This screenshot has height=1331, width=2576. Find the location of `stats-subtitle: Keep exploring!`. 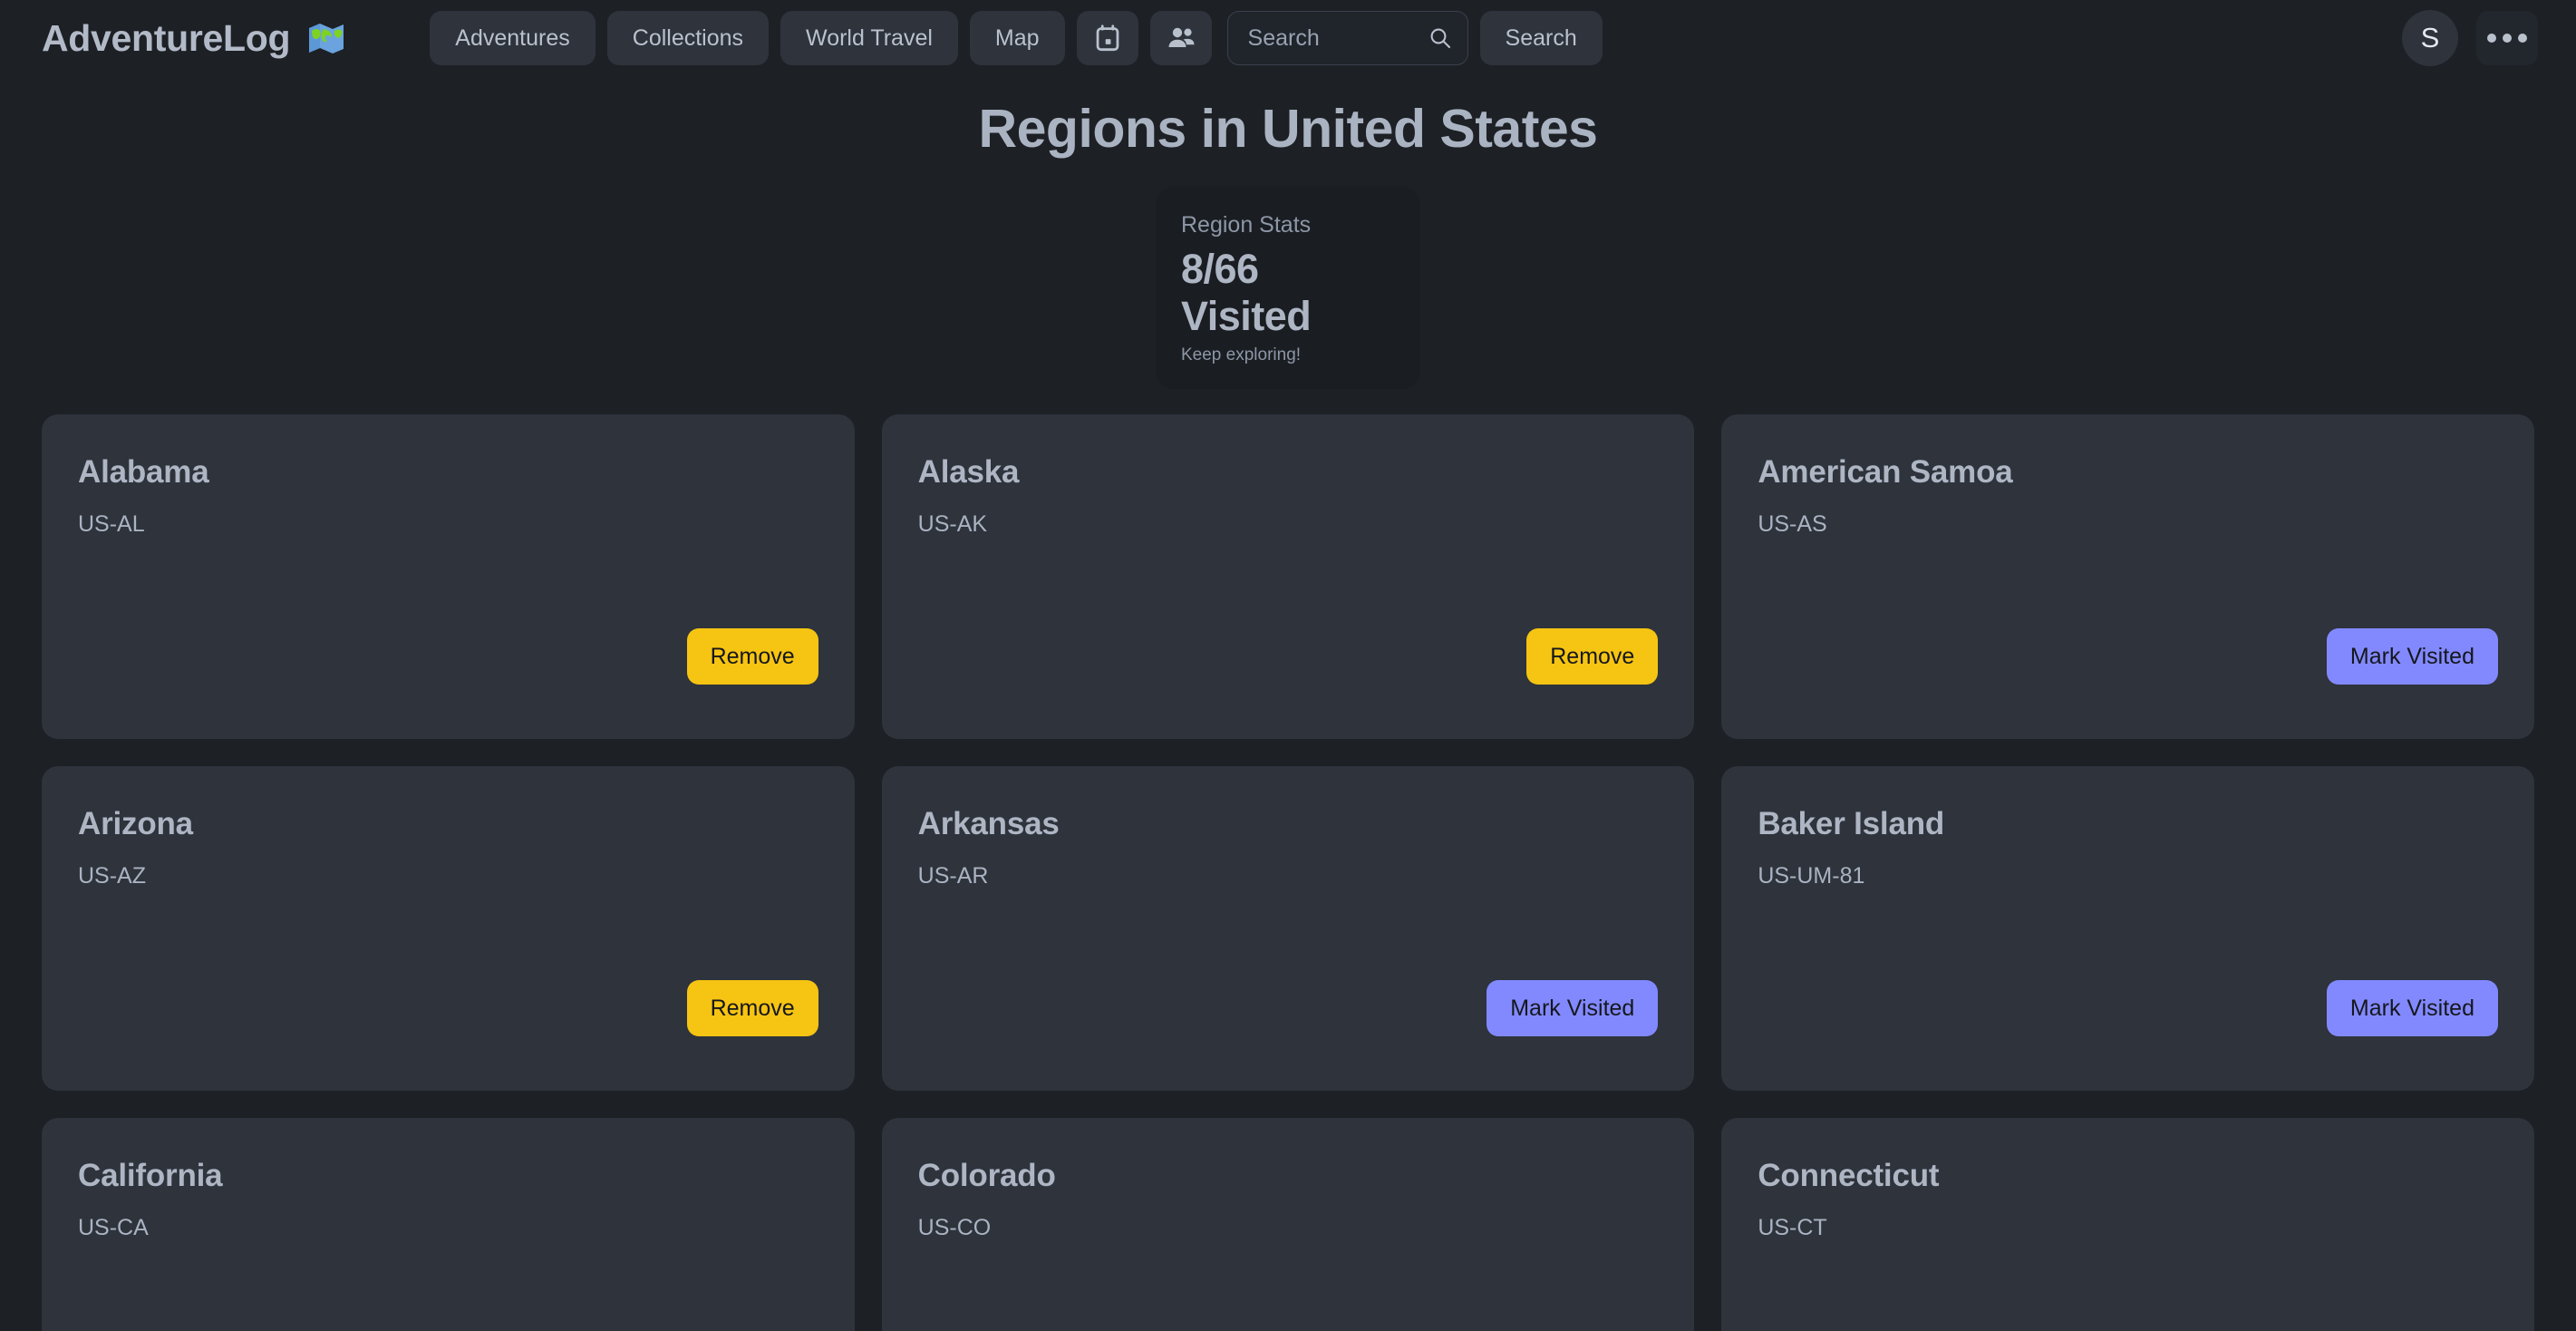

stats-subtitle: Keep exploring! is located at coordinates (1241, 354).